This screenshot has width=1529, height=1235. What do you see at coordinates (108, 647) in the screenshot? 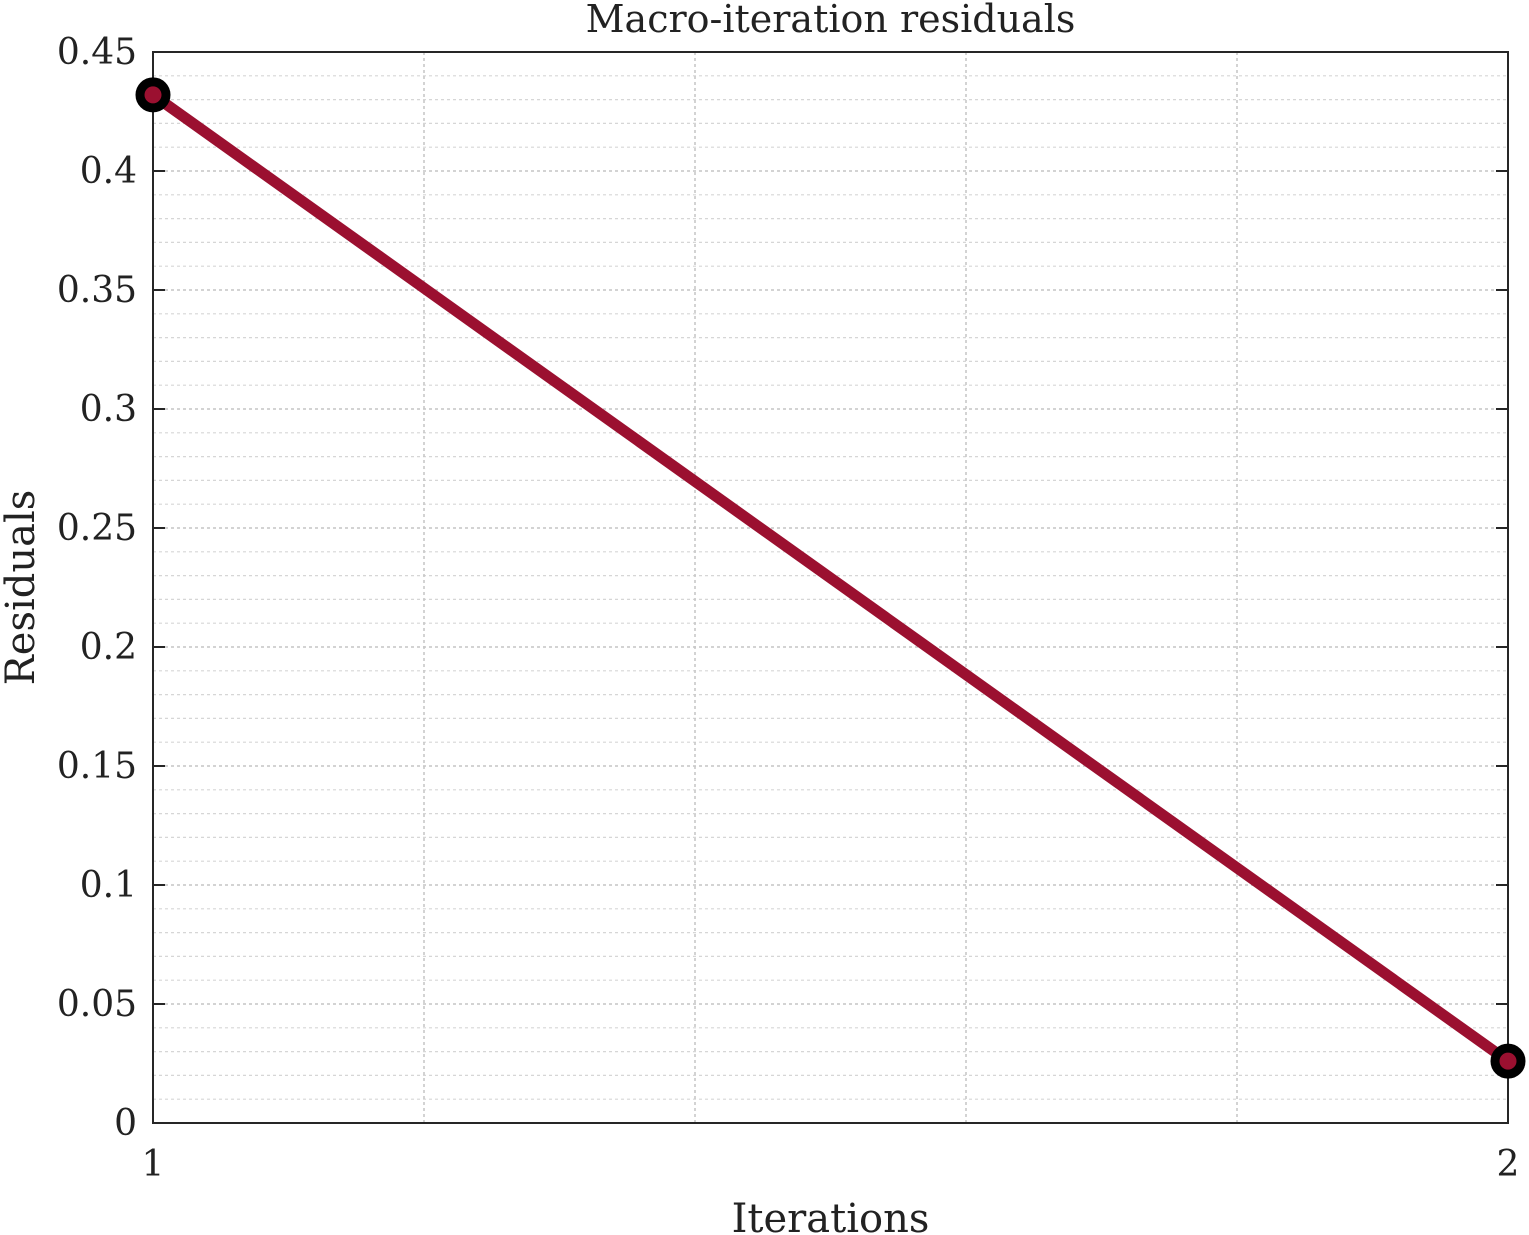
I see `y-tick-label: 0.2` at bounding box center [108, 647].